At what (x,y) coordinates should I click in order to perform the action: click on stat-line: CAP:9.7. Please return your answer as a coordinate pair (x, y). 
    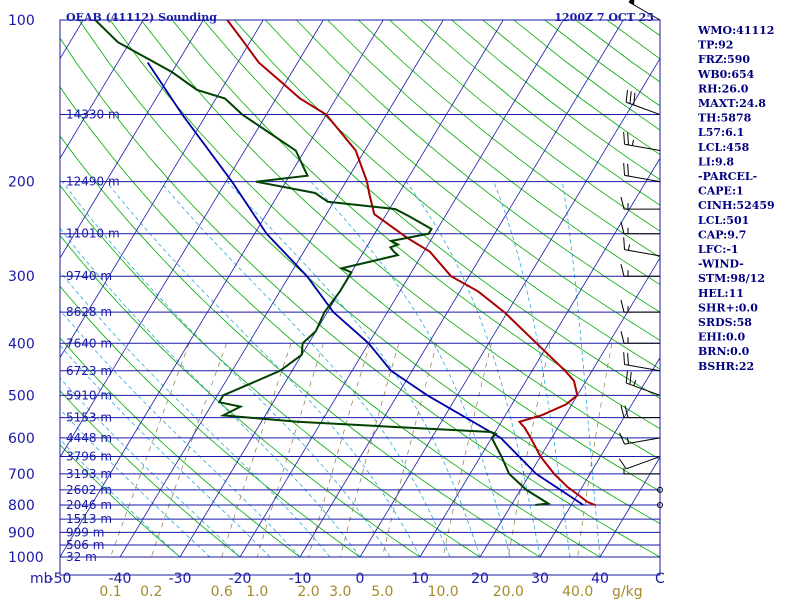
    Looking at the image, I should click on (722, 234).